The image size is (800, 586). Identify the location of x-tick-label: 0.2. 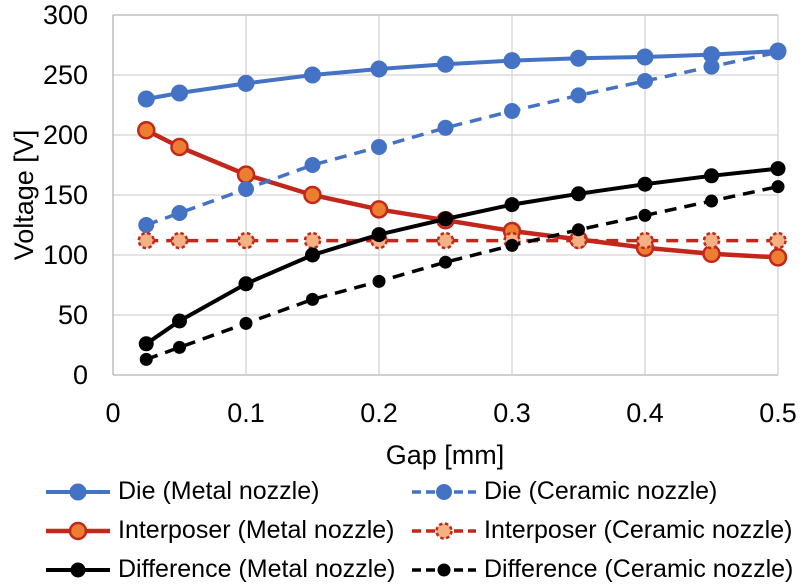
(379, 413).